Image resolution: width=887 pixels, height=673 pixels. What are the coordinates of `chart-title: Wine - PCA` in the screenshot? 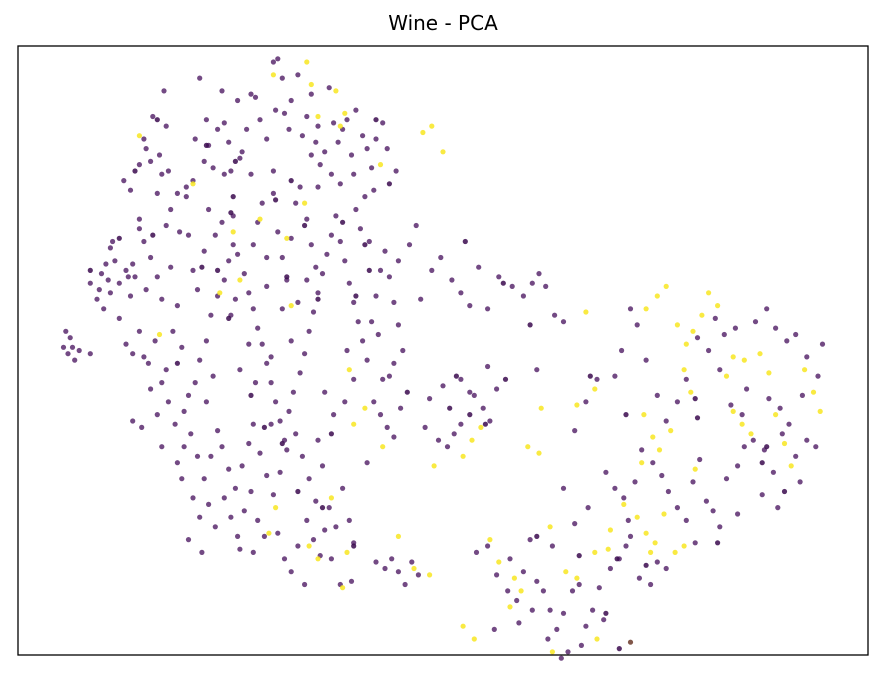 It's located at (443, 23).